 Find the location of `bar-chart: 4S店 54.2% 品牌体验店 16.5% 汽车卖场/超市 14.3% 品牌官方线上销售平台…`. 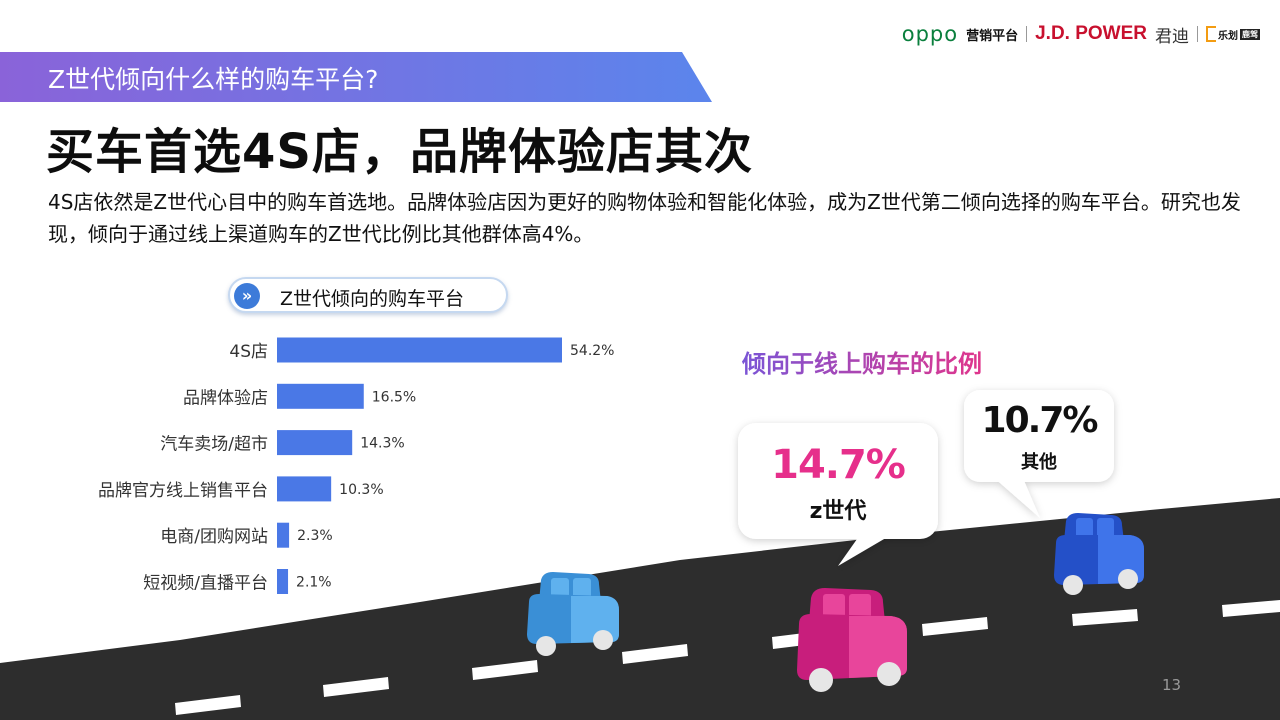

bar-chart: 4S店 54.2% 品牌体验店 16.5% 汽车卖场/超市 14.3% 品牌官方线上销售平台… is located at coordinates (356, 465).